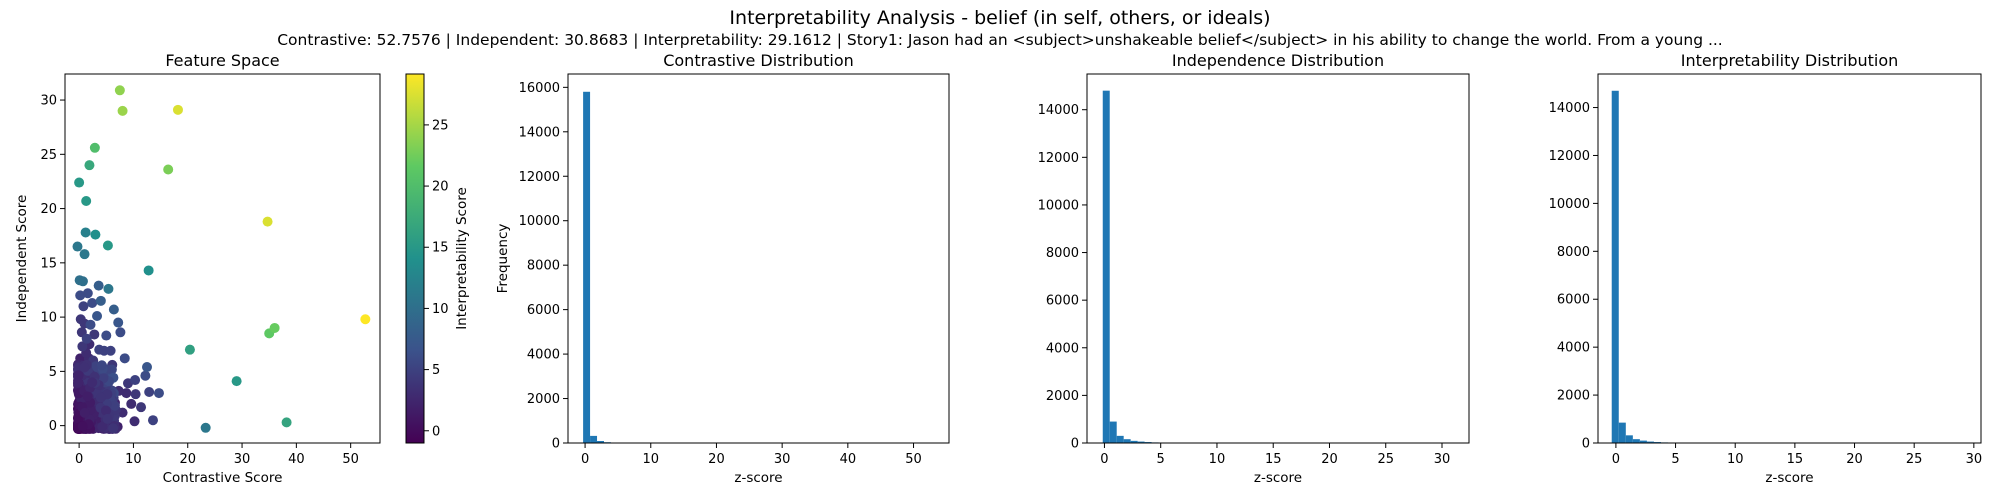  What do you see at coordinates (1795, 459) in the screenshot?
I see `x-tick-label: 15` at bounding box center [1795, 459].